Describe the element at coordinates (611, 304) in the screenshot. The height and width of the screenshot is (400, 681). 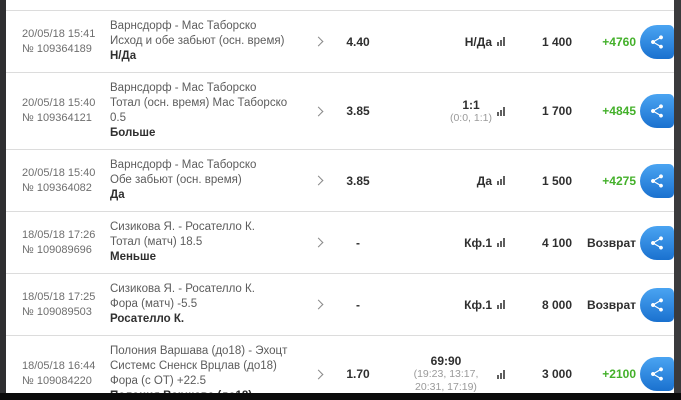
I see `win-amount: Возврат` at that location.